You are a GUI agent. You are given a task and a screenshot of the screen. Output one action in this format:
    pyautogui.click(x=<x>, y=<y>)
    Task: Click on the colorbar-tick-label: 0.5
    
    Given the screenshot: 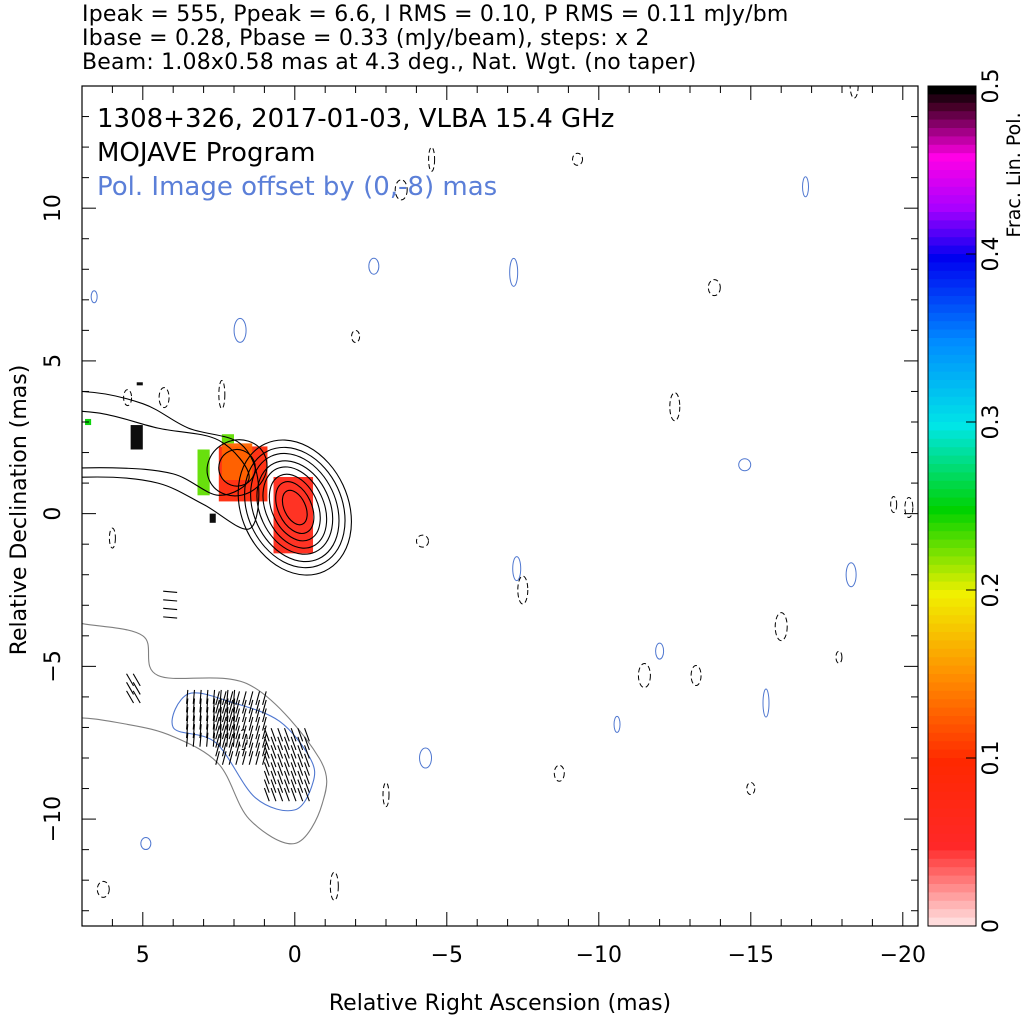 What is the action you would take?
    pyautogui.click(x=991, y=86)
    